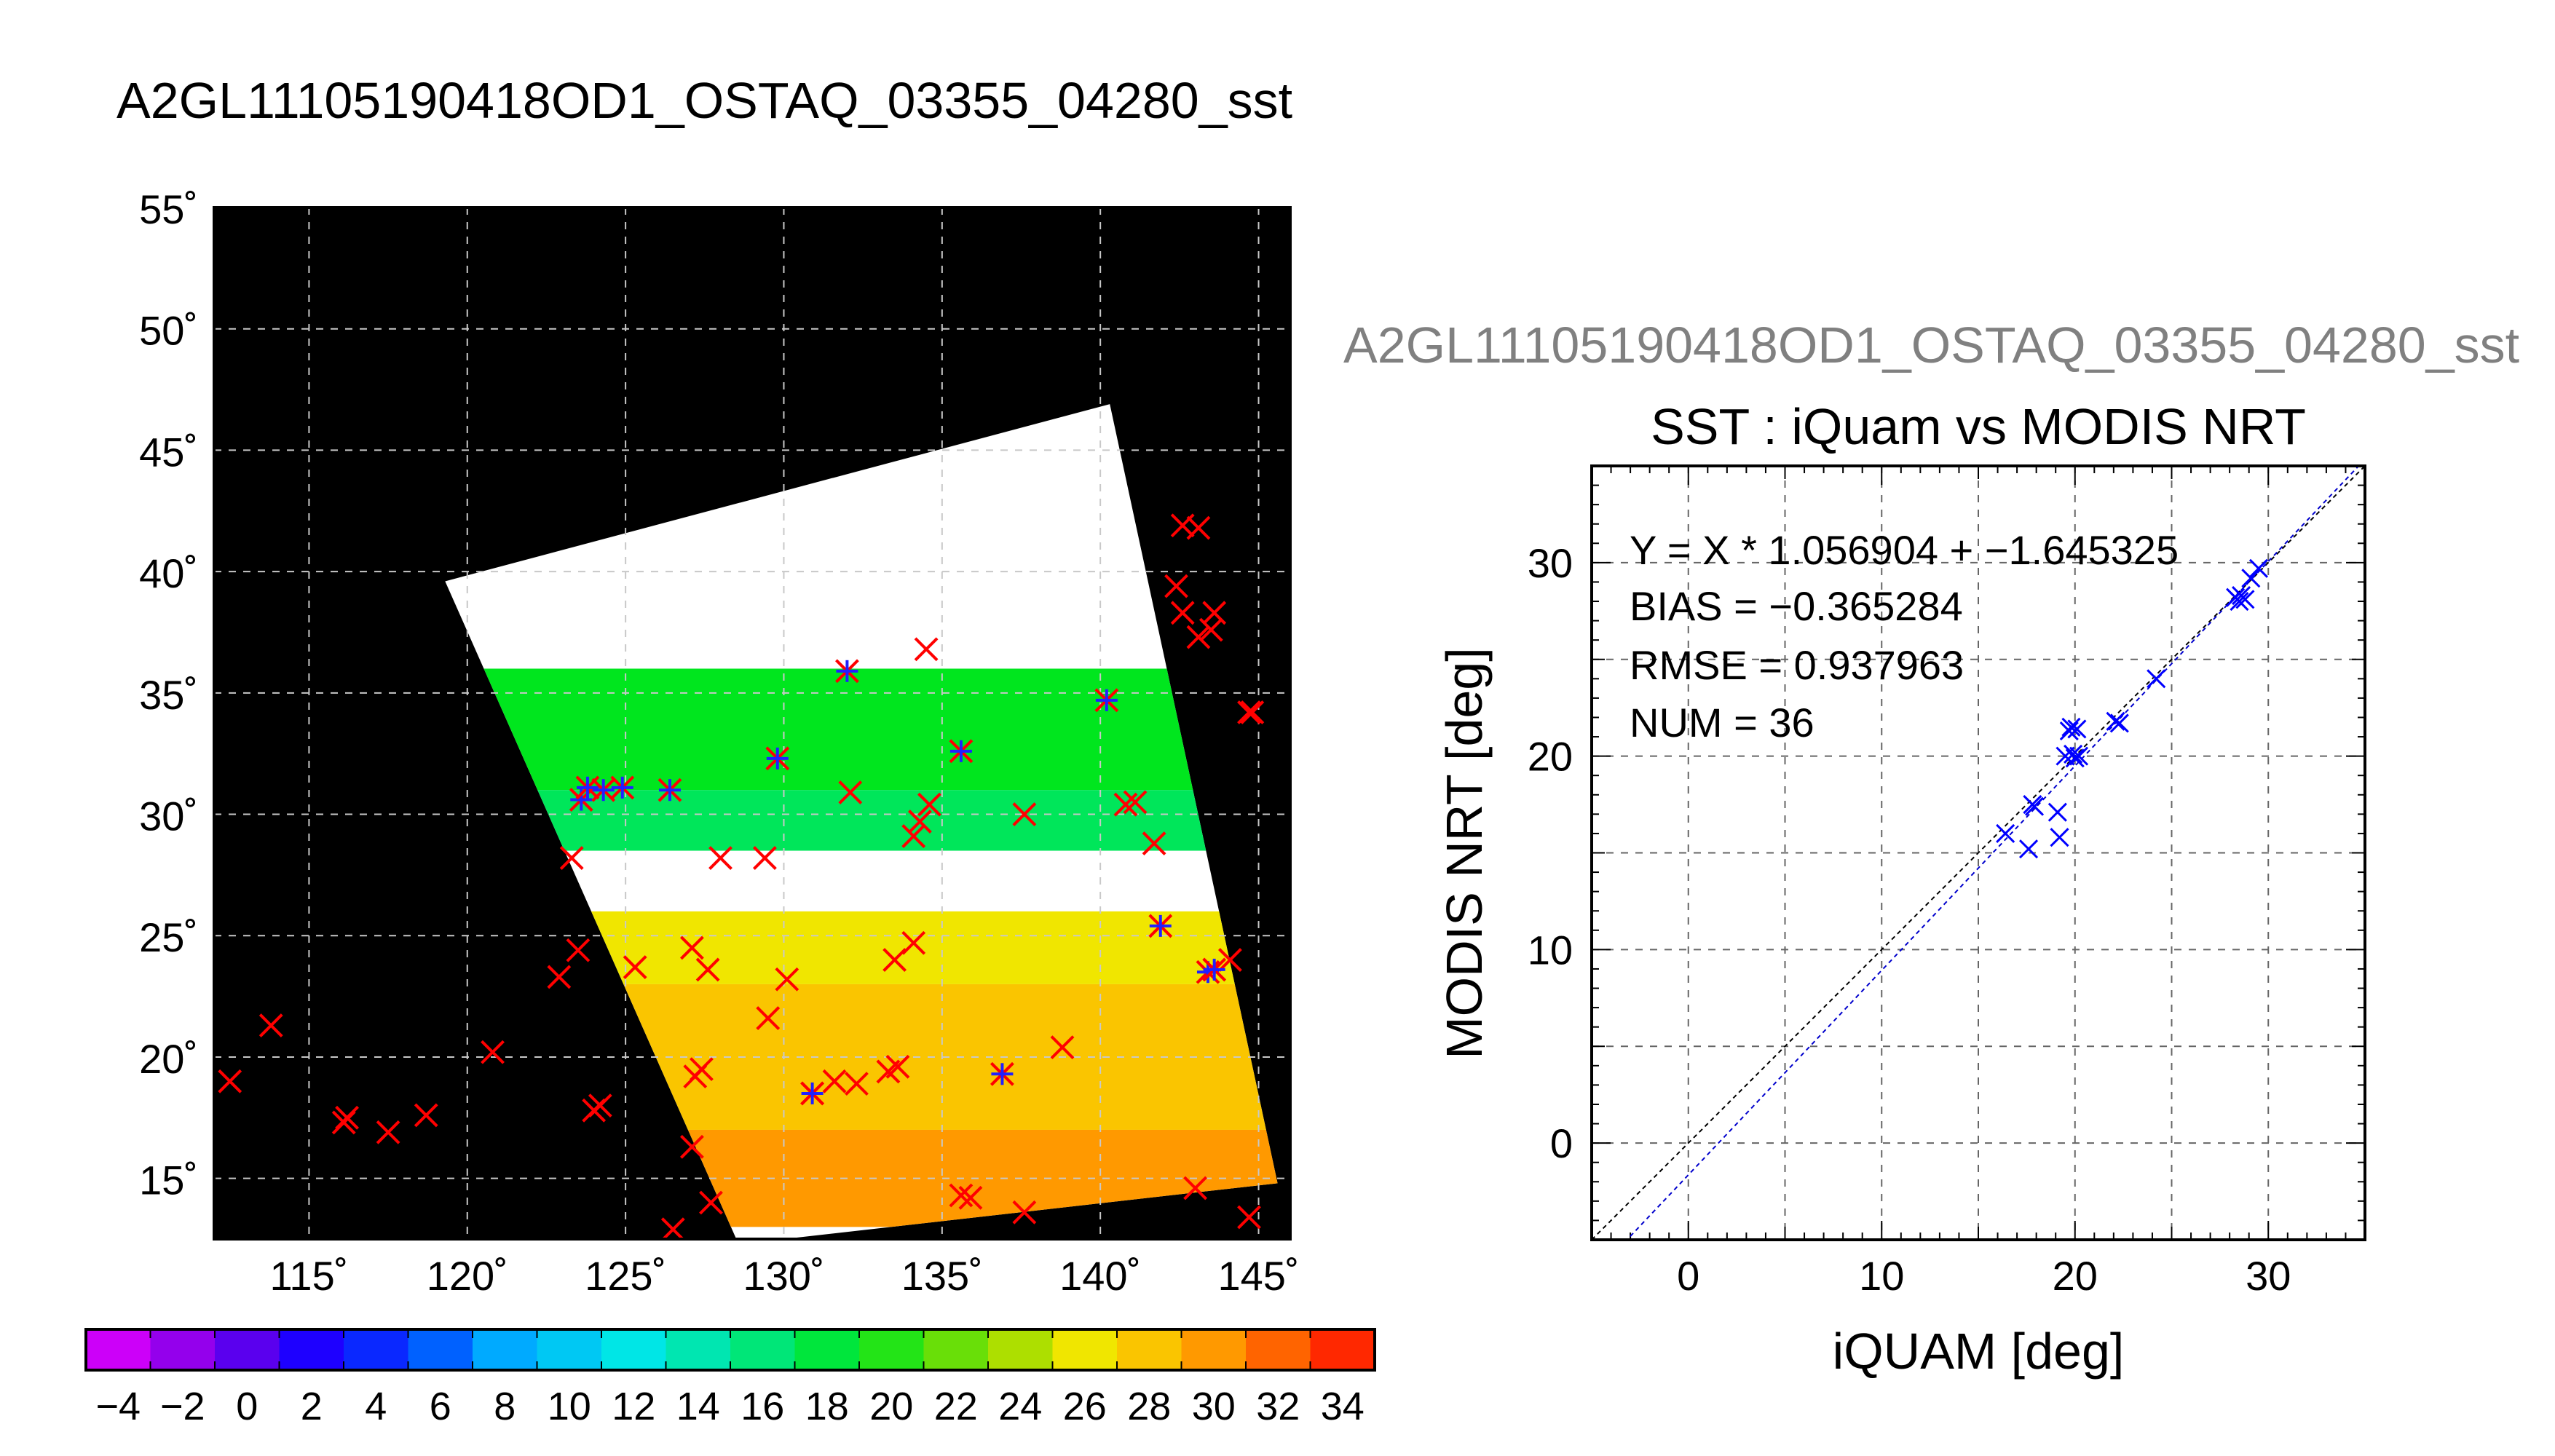  I want to click on colorbar-tick-label: 12, so click(633, 1406).